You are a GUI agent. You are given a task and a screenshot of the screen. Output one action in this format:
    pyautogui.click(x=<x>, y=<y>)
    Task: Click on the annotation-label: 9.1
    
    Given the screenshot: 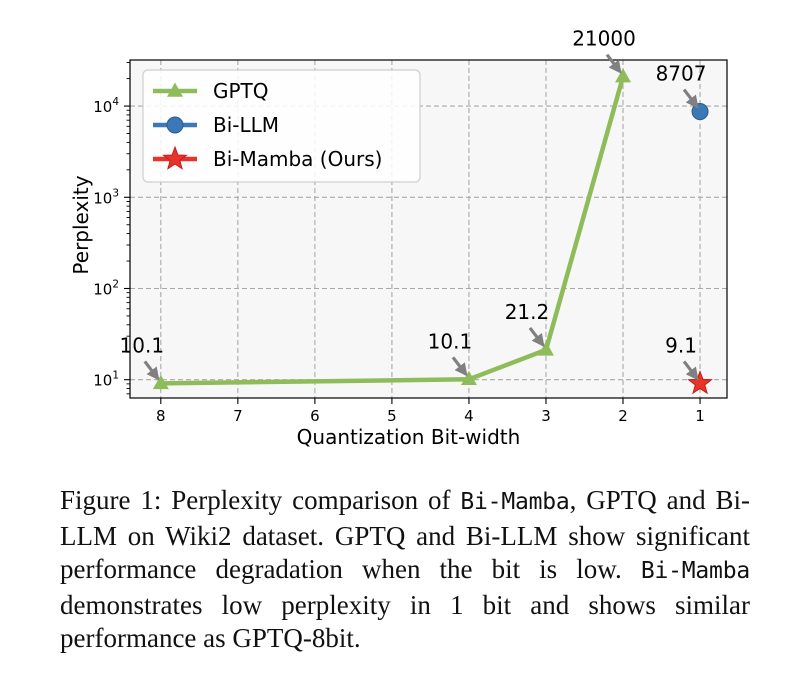 What is the action you would take?
    pyautogui.click(x=681, y=345)
    